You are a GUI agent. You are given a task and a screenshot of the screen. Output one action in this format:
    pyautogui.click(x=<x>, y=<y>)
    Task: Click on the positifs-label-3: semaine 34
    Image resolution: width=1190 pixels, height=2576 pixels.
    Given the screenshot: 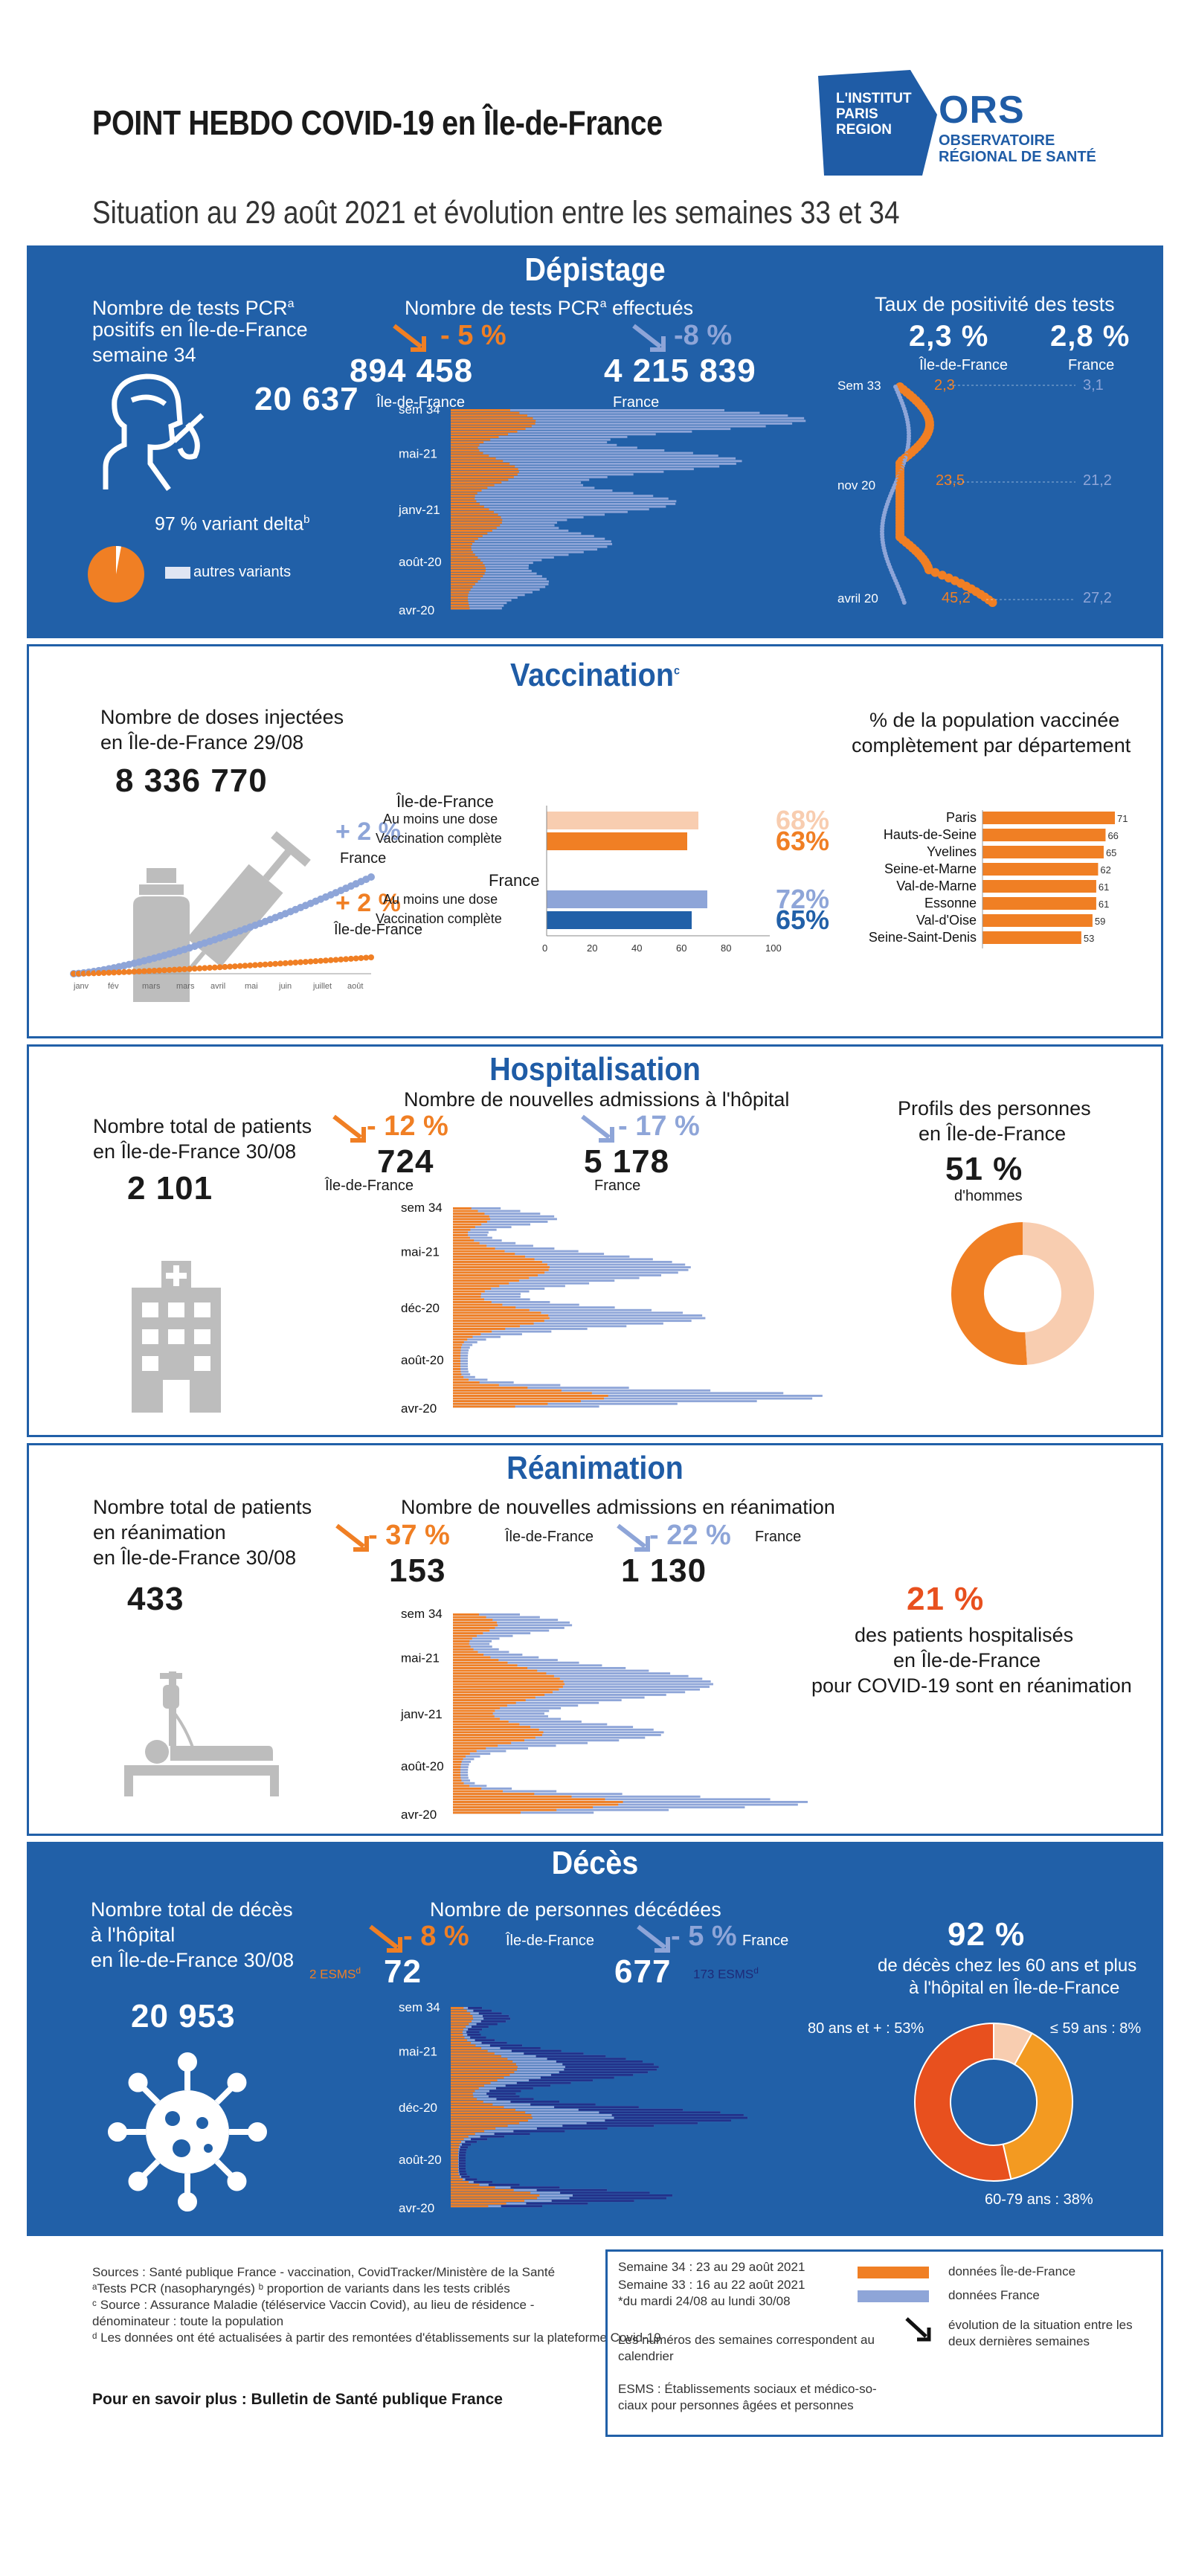 What is the action you would take?
    pyautogui.click(x=144, y=355)
    